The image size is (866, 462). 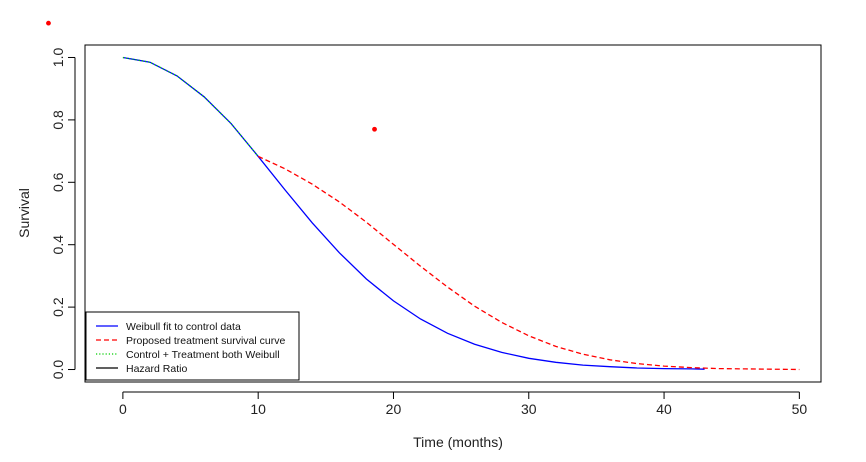 What do you see at coordinates (205, 341) in the screenshot?
I see `legend-label-2: Proposed treatment survival curve` at bounding box center [205, 341].